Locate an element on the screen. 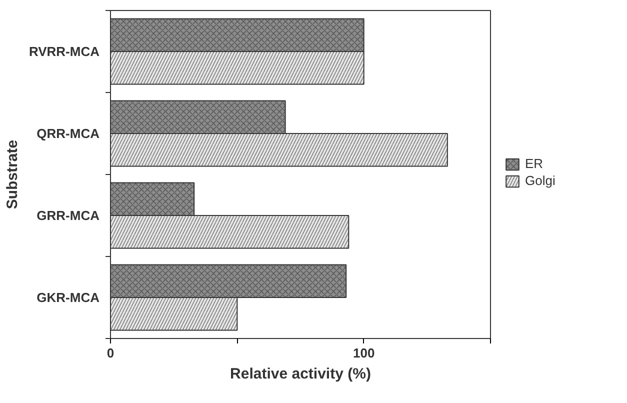  x-axis-title: Relative activity (%) is located at coordinates (300, 374).